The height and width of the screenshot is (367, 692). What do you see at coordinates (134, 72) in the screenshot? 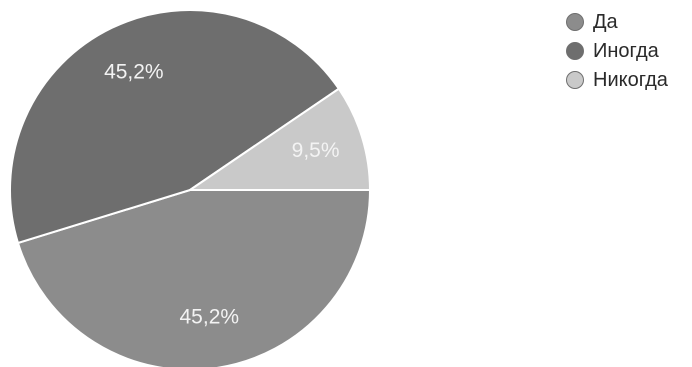
I see `slice-label-inogda: 45,2%` at bounding box center [134, 72].